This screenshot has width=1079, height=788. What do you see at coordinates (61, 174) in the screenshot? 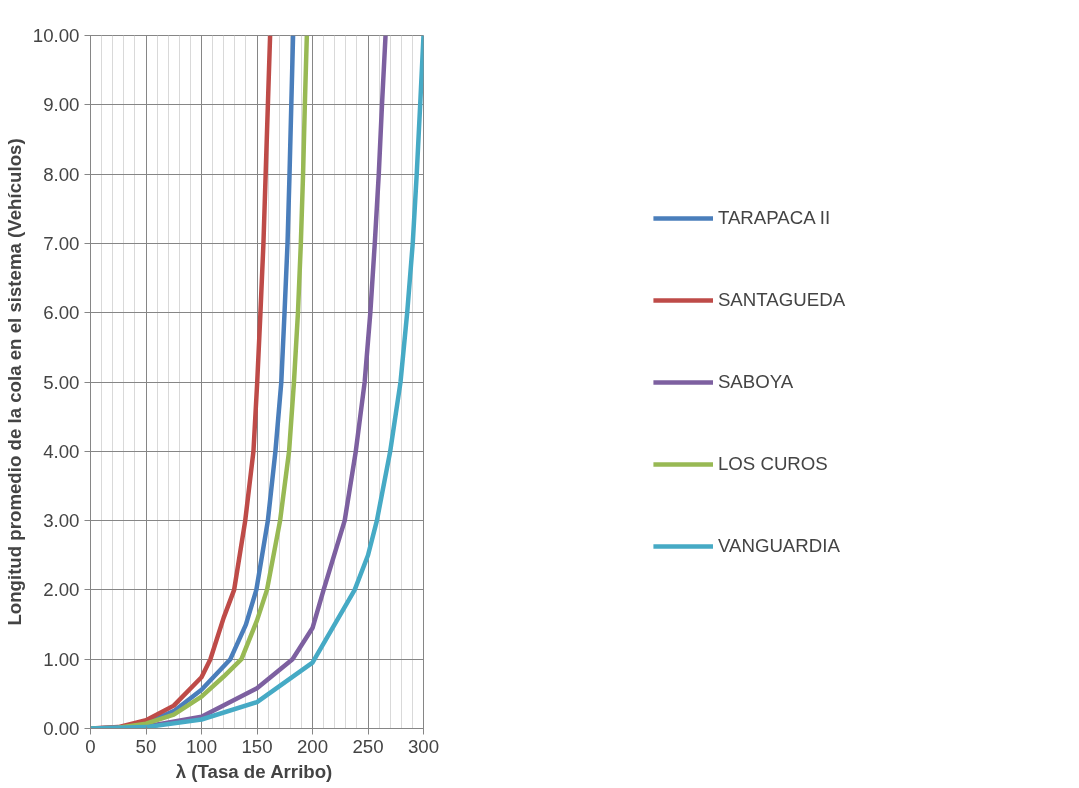
I see `y-tick-label: 8.00` at bounding box center [61, 174].